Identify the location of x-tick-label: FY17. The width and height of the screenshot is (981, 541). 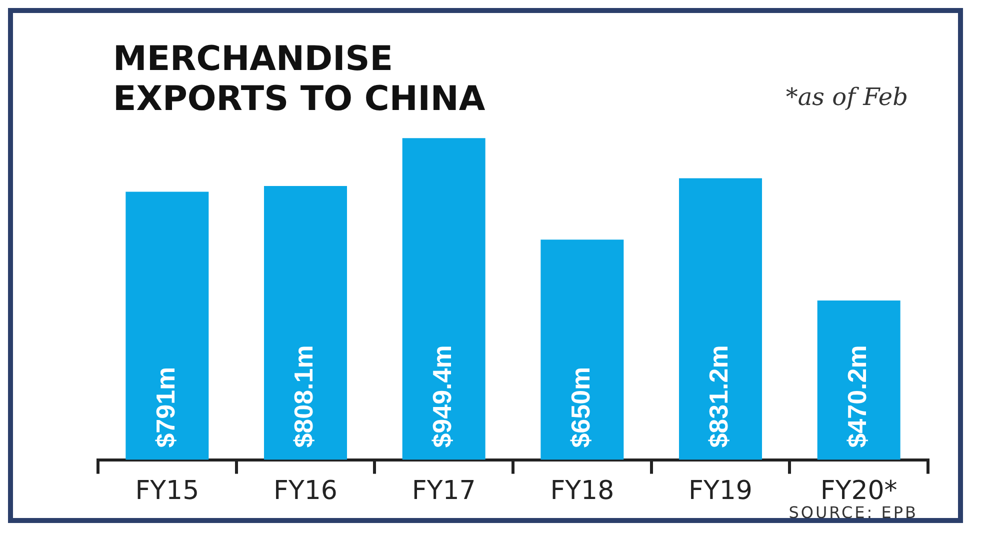
(444, 491).